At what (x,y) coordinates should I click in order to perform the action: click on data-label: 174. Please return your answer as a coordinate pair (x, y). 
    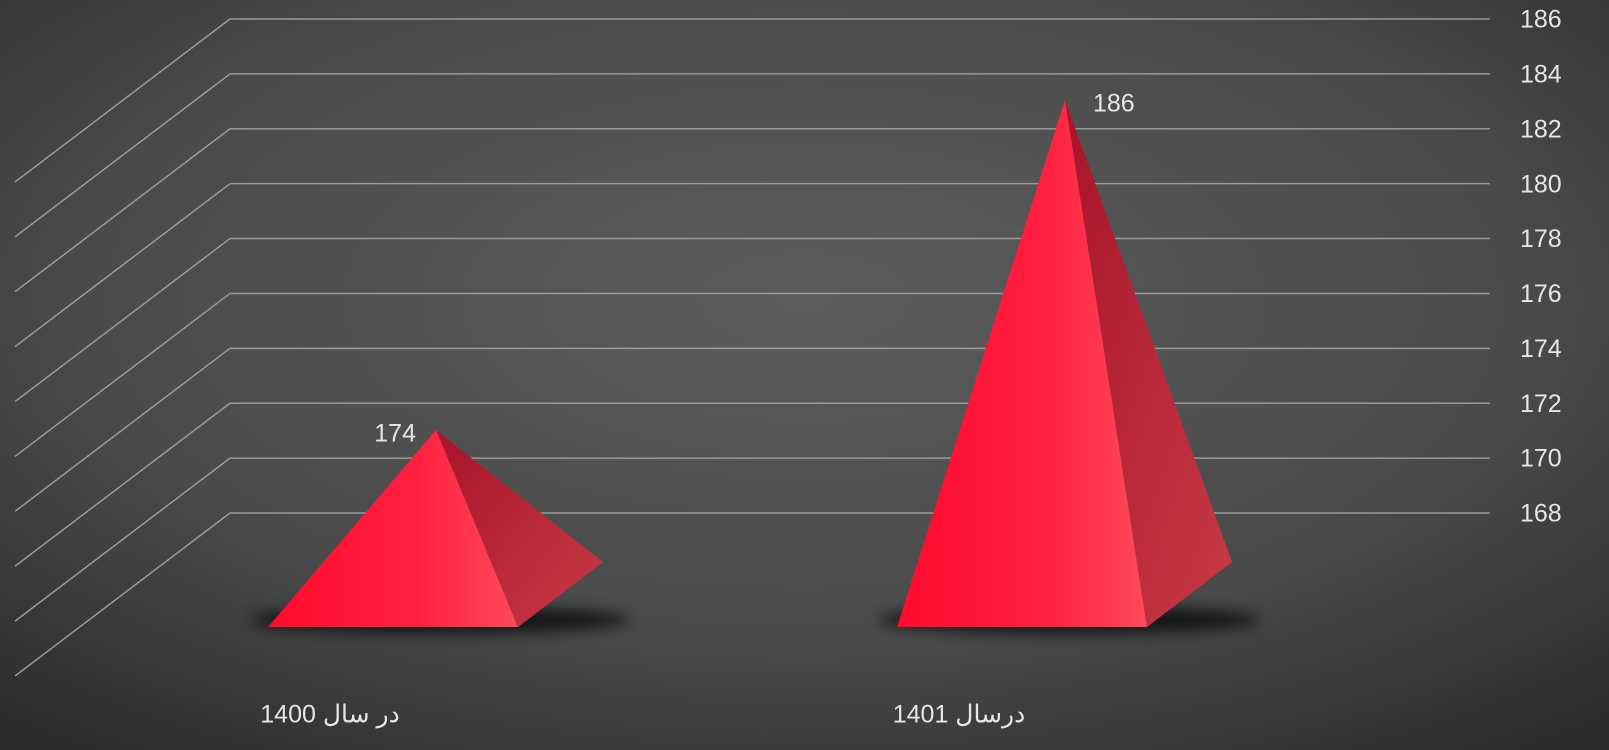
    Looking at the image, I should click on (395, 434).